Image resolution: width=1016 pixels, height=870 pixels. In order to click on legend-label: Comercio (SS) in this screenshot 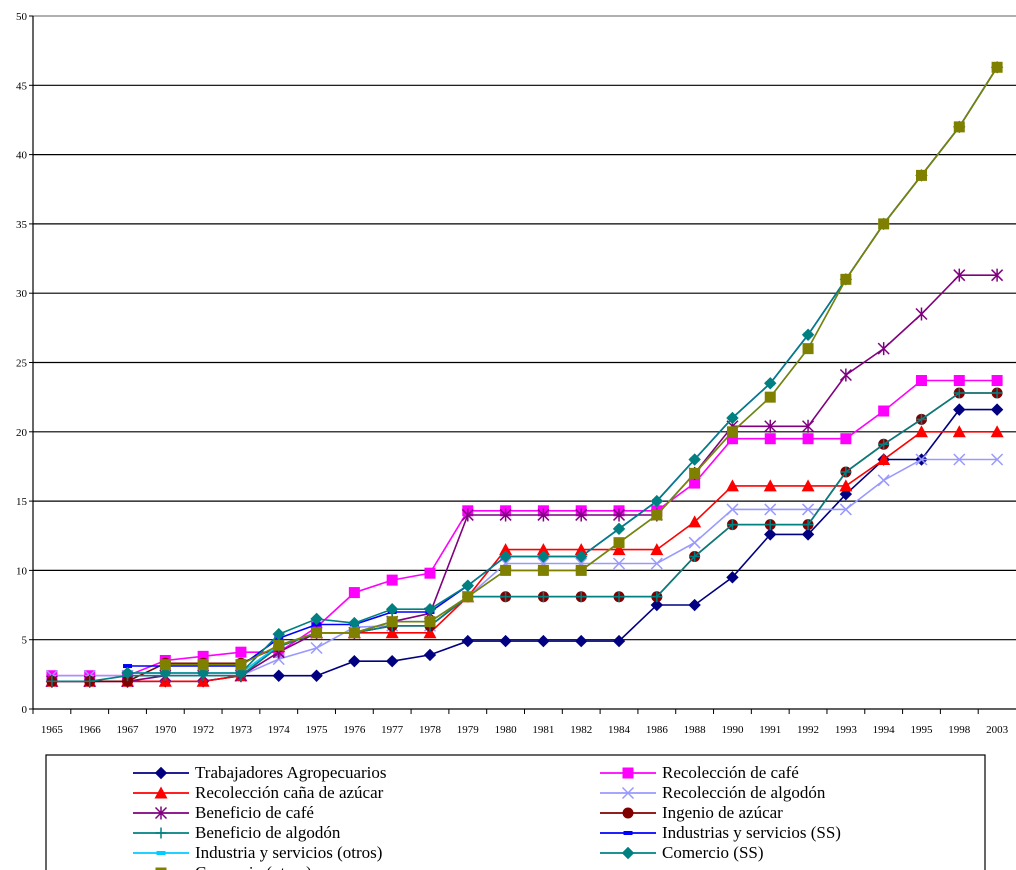, I will do `click(713, 852)`.